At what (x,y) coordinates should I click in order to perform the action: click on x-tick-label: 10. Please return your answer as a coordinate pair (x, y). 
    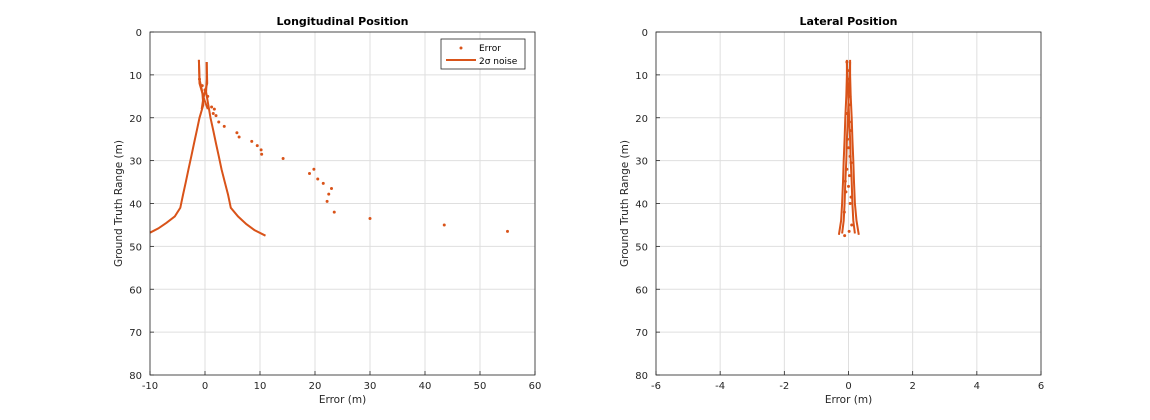
    Looking at the image, I should click on (260, 386).